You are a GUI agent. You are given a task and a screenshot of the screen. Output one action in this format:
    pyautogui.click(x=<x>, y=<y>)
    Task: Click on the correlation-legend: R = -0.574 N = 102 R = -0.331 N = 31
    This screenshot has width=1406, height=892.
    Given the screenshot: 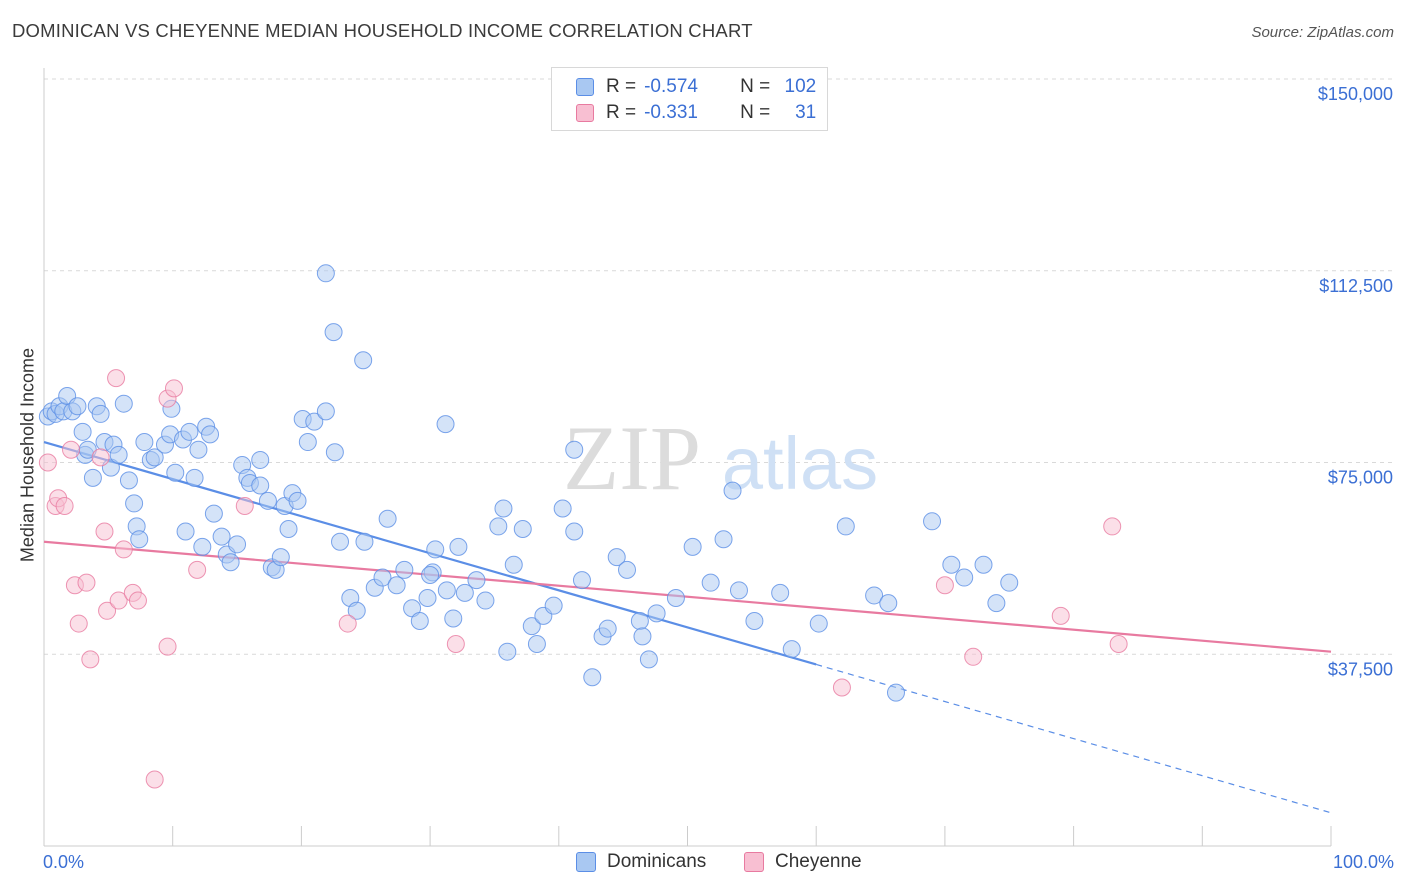 What is the action you would take?
    pyautogui.click(x=689, y=99)
    